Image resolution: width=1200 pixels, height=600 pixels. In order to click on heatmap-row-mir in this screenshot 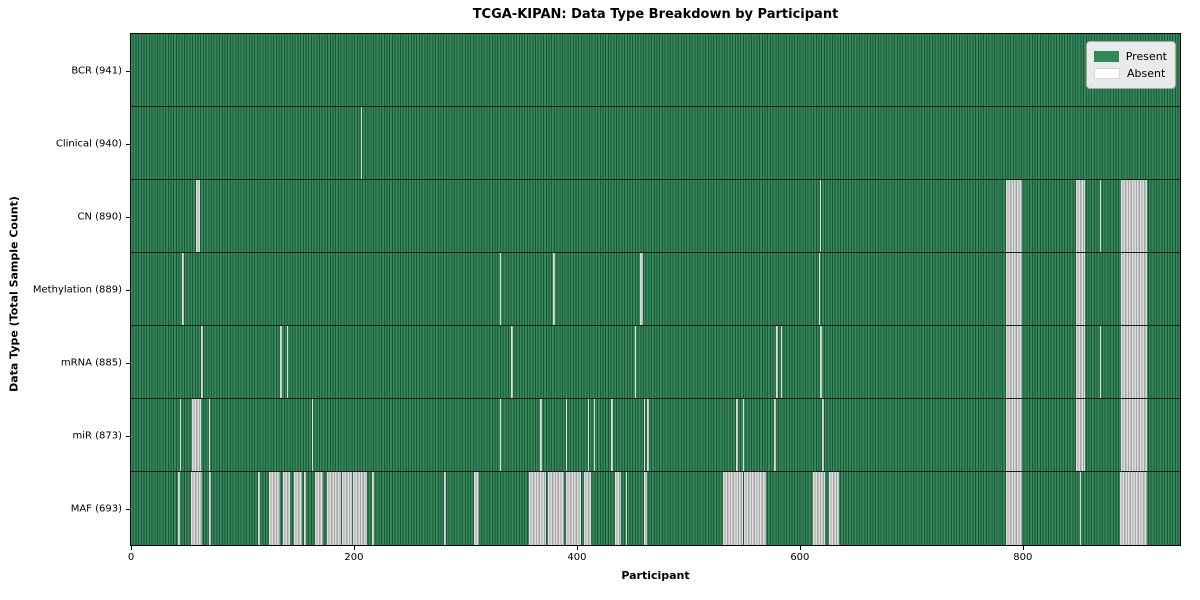, I will do `click(655, 435)`.